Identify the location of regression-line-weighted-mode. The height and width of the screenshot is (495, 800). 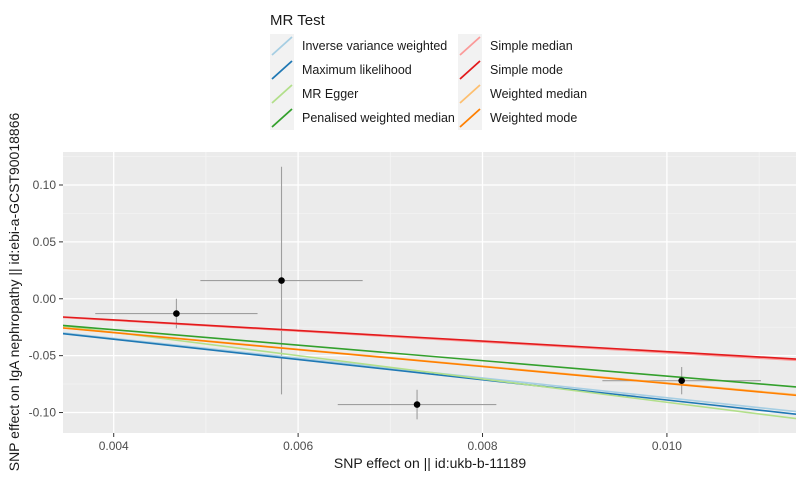
(429, 362).